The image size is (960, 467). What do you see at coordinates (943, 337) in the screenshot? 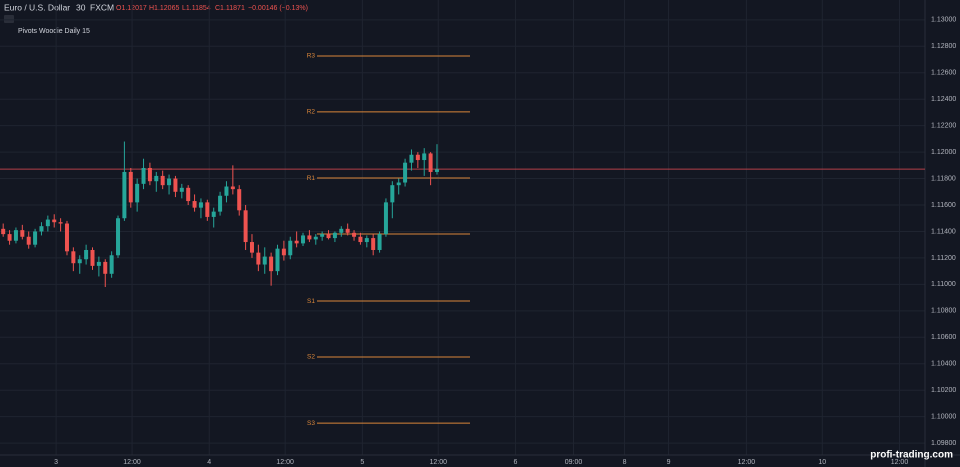
I see `y-tick-label: 1.10600` at bounding box center [943, 337].